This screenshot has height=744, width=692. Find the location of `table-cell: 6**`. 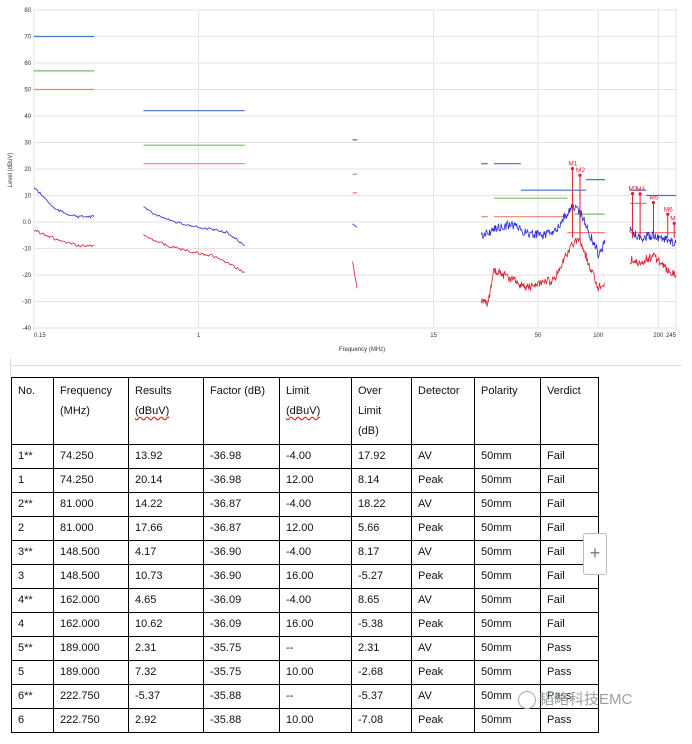

table-cell: 6** is located at coordinates (32, 696).